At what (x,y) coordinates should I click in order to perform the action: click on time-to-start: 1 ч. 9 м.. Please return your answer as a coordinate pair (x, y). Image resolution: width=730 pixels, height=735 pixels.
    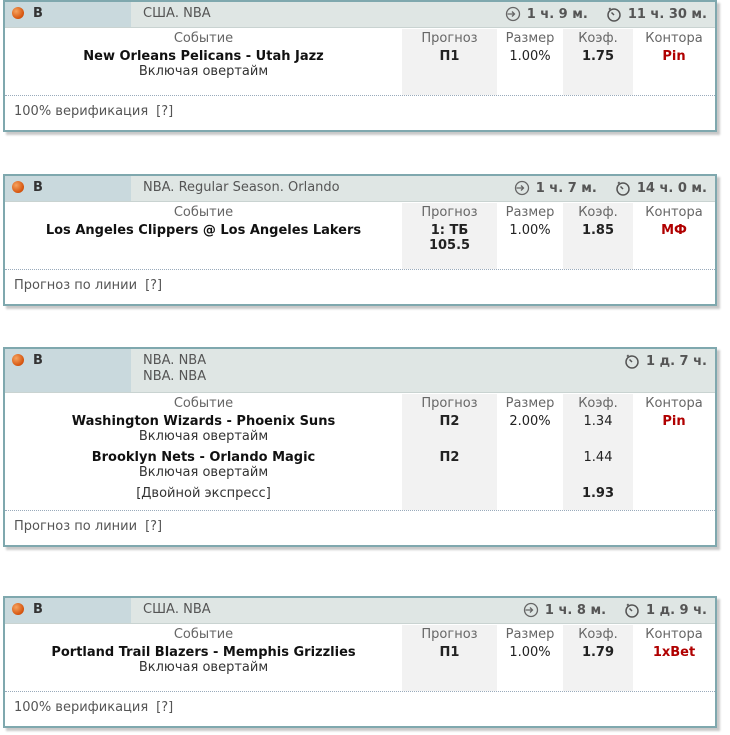
    Looking at the image, I should click on (557, 14).